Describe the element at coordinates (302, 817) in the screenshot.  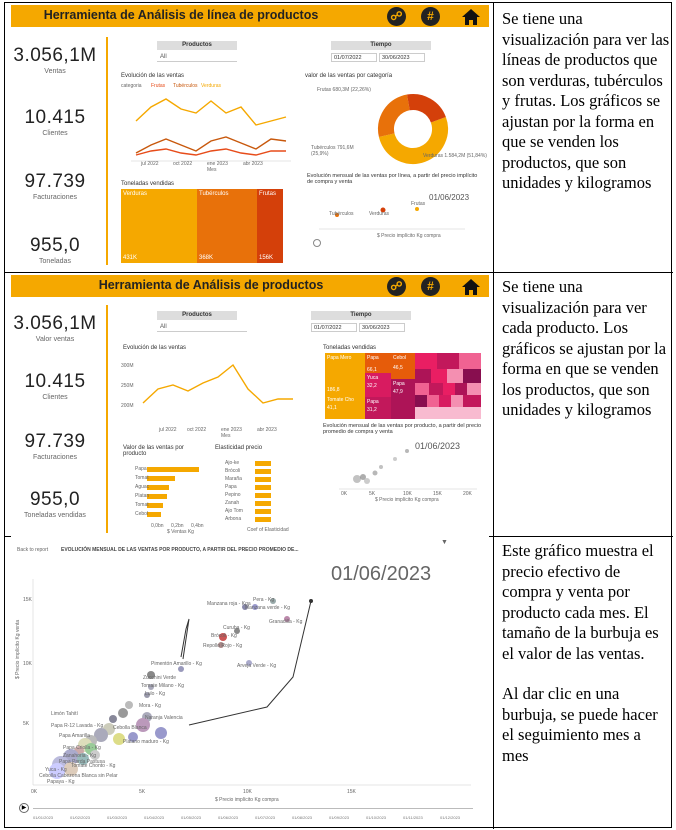
I see `time-tick: 01/08/2023` at that location.